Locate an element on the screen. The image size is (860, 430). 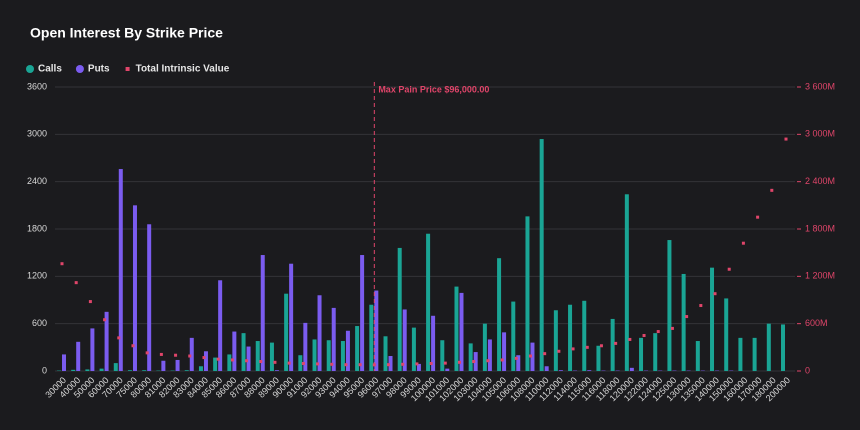
y-tick-label: 0 is located at coordinates (44, 370).